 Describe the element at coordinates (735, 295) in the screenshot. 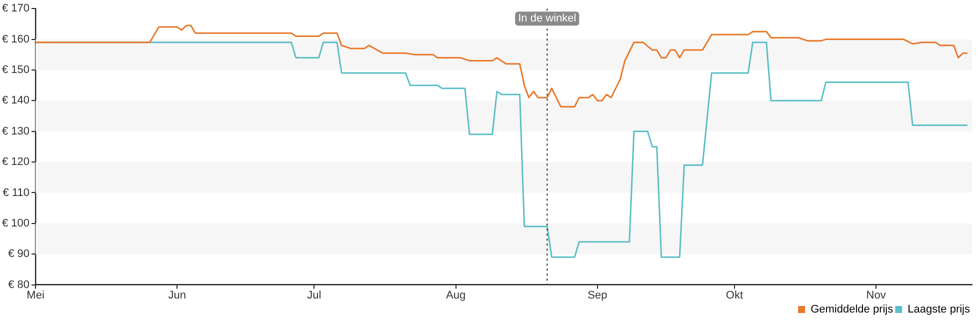

I see `x-tick-label: Okt` at that location.